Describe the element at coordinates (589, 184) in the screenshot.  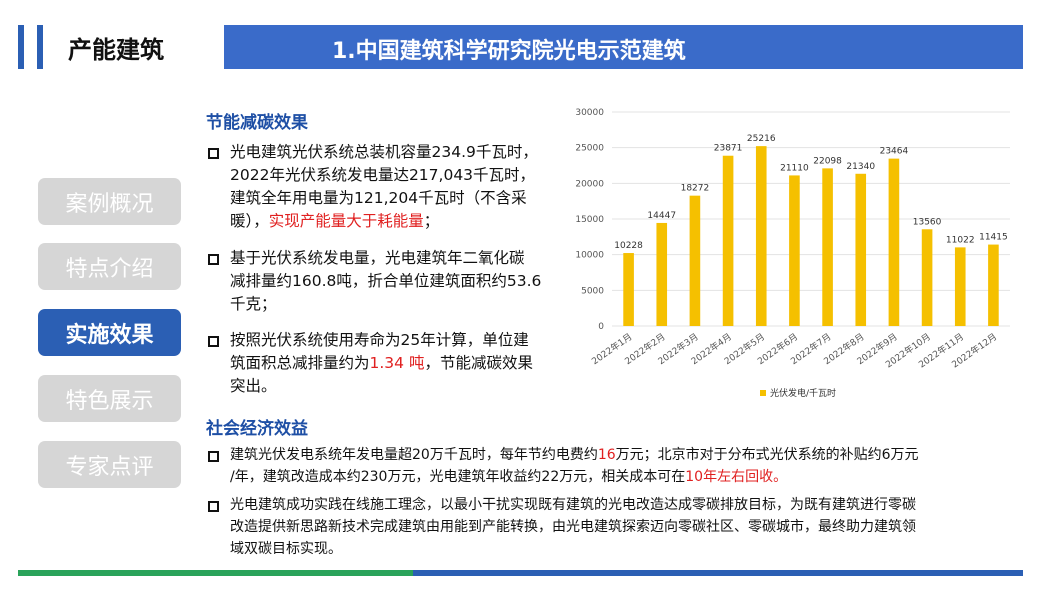
I see `y-tick-label: 20000` at that location.